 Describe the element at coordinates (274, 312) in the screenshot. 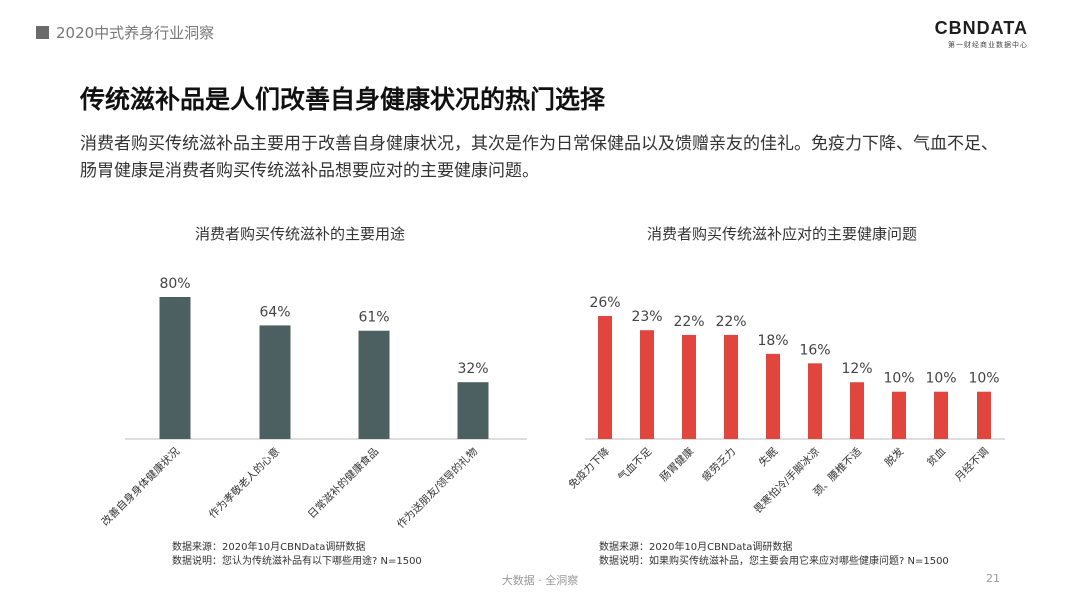

I see `left-data-label-2: 64%` at that location.